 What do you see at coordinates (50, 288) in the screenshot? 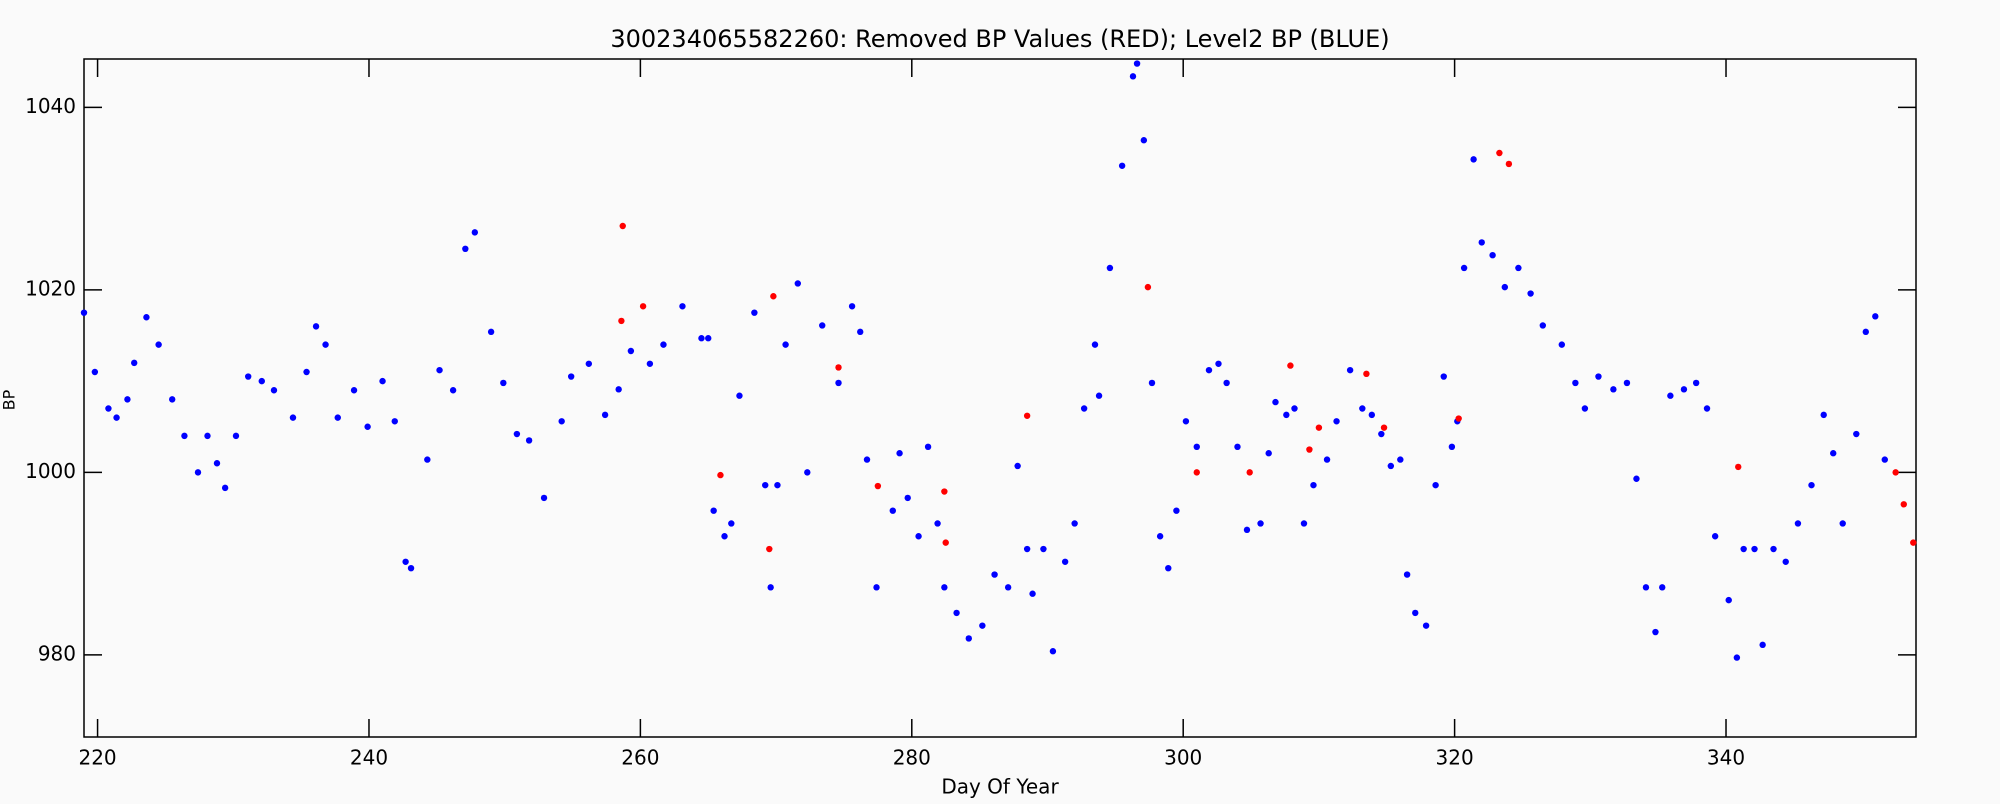
I see `y-tick-label: 1020` at bounding box center [50, 288].